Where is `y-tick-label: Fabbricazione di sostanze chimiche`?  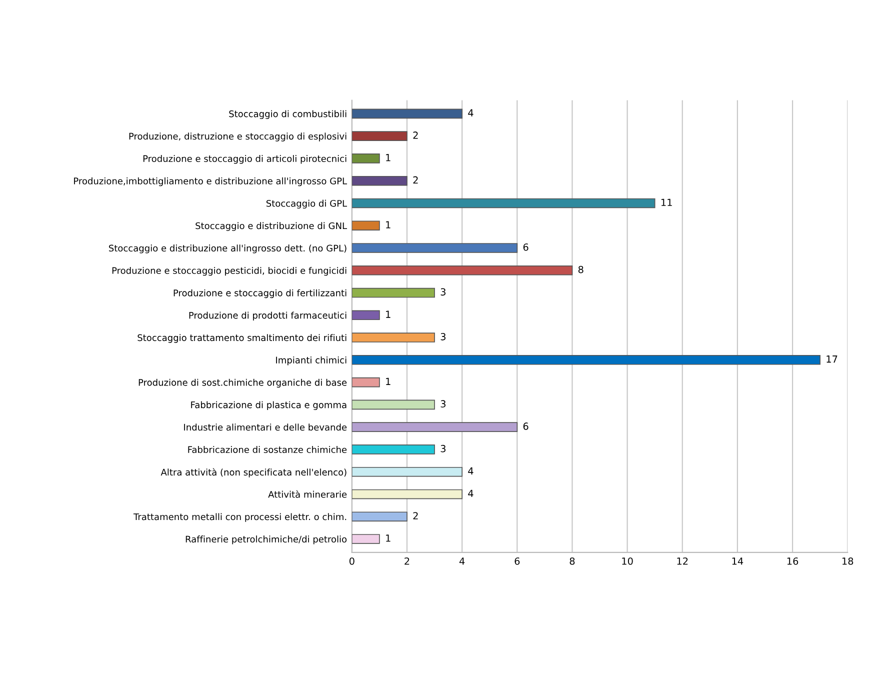
y-tick-label: Fabbricazione di sostanze chimiche is located at coordinates (267, 450).